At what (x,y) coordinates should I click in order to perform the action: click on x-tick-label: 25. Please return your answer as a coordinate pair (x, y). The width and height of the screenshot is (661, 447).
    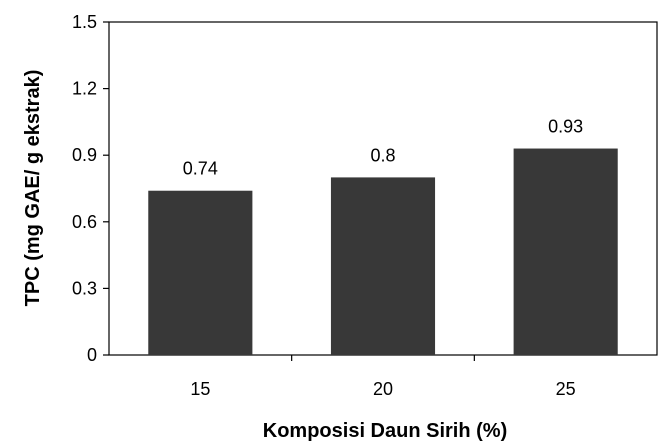
    Looking at the image, I should click on (566, 389).